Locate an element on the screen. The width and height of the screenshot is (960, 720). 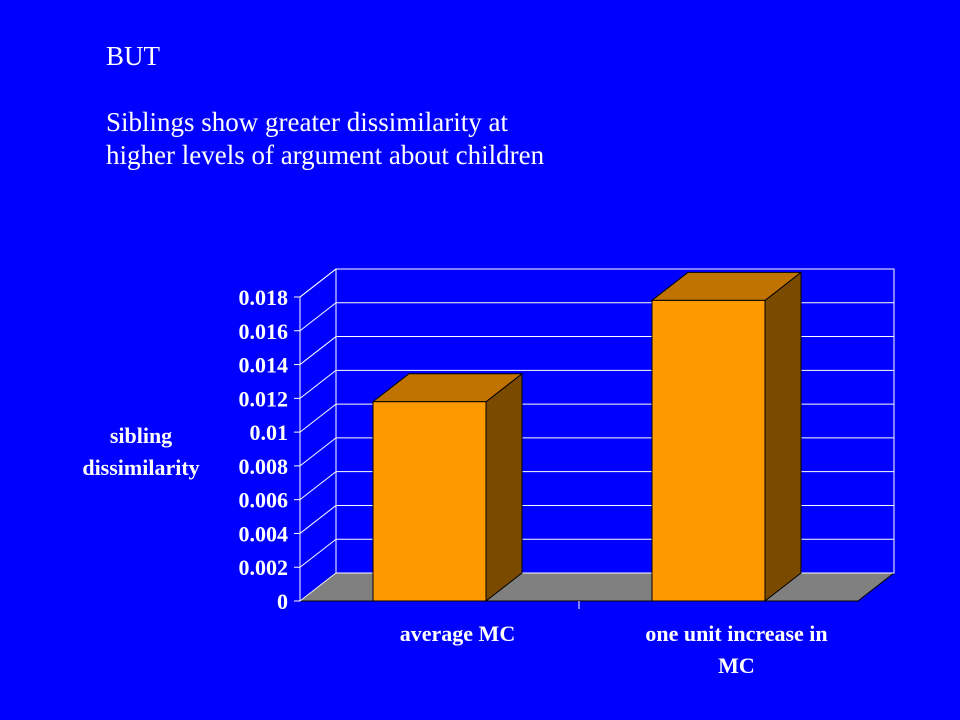
y-tick-label: 0.01 is located at coordinates (269, 432).